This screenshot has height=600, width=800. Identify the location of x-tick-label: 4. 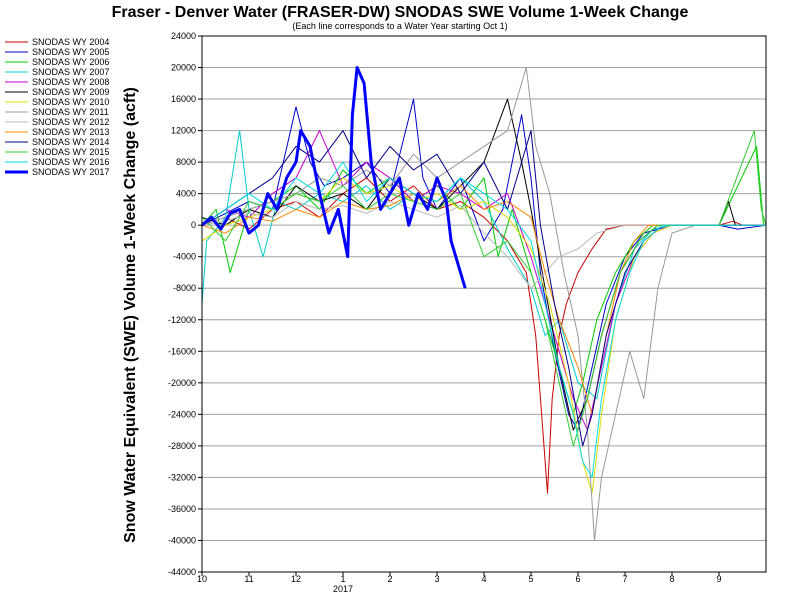
(483, 579).